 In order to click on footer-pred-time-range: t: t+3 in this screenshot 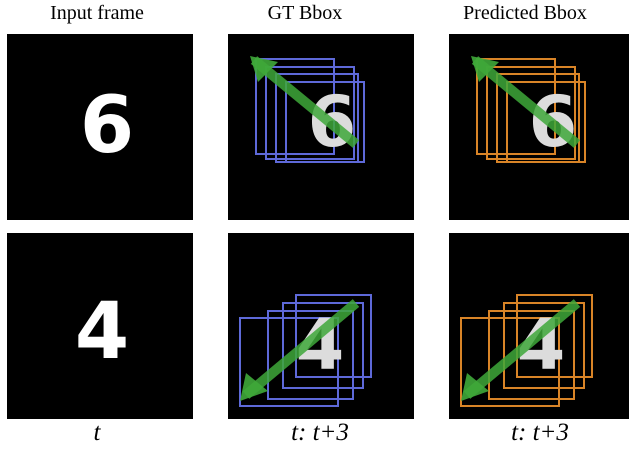, I will do `click(540, 432)`.